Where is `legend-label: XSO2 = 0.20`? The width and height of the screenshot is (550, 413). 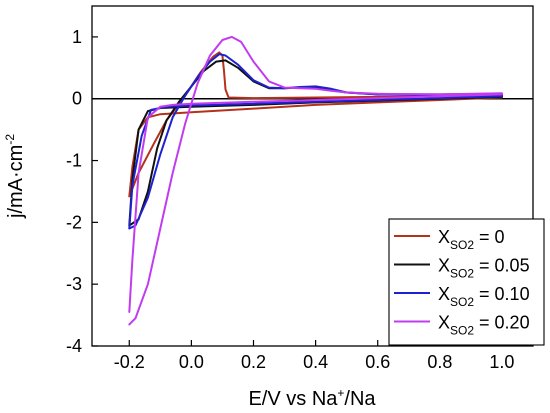
legend-label: XSO2 = 0.20 is located at coordinates (484, 325).